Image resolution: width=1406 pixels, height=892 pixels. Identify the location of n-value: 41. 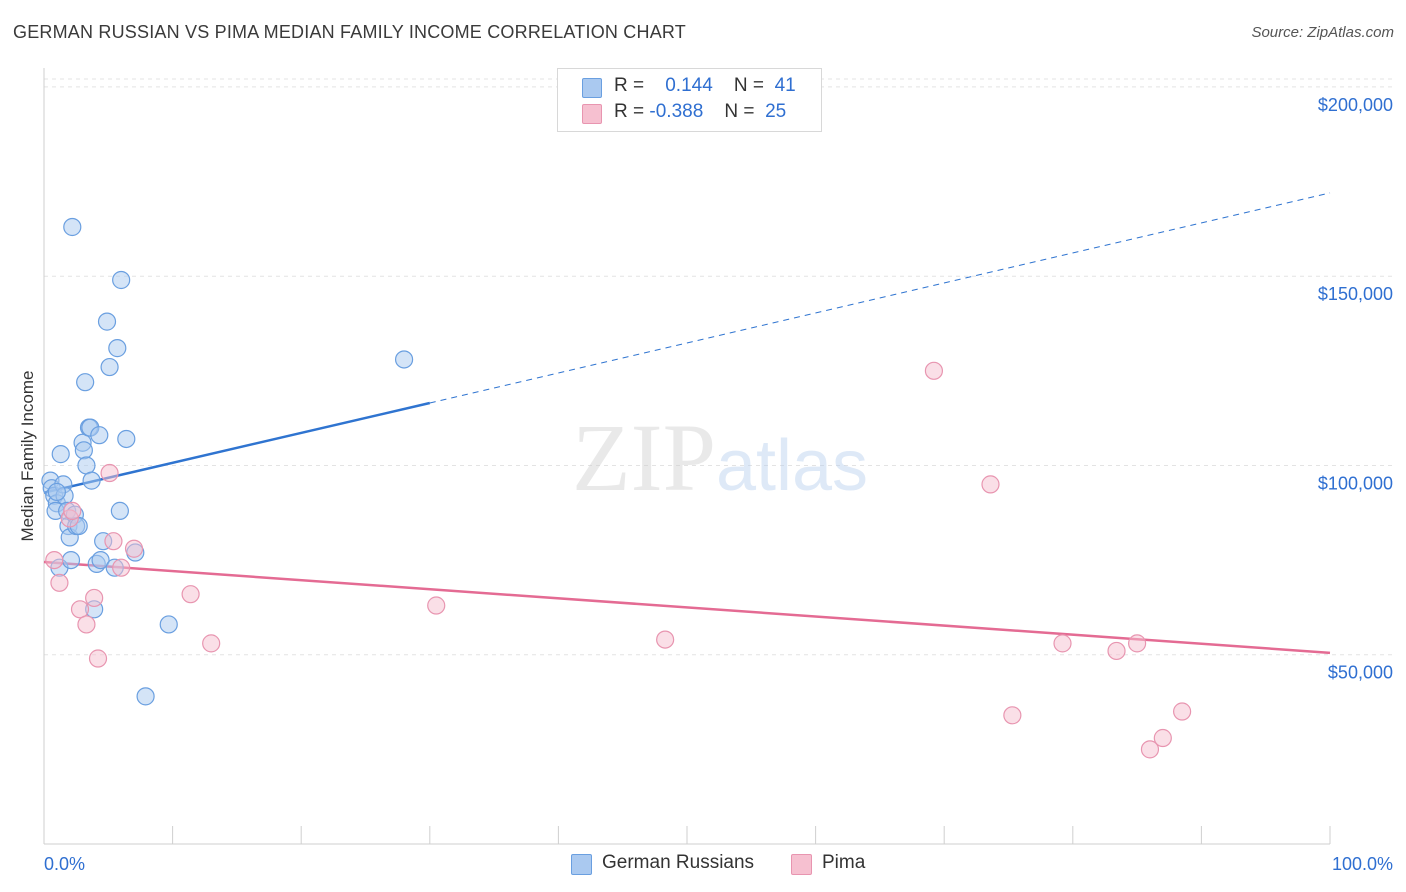
(785, 85).